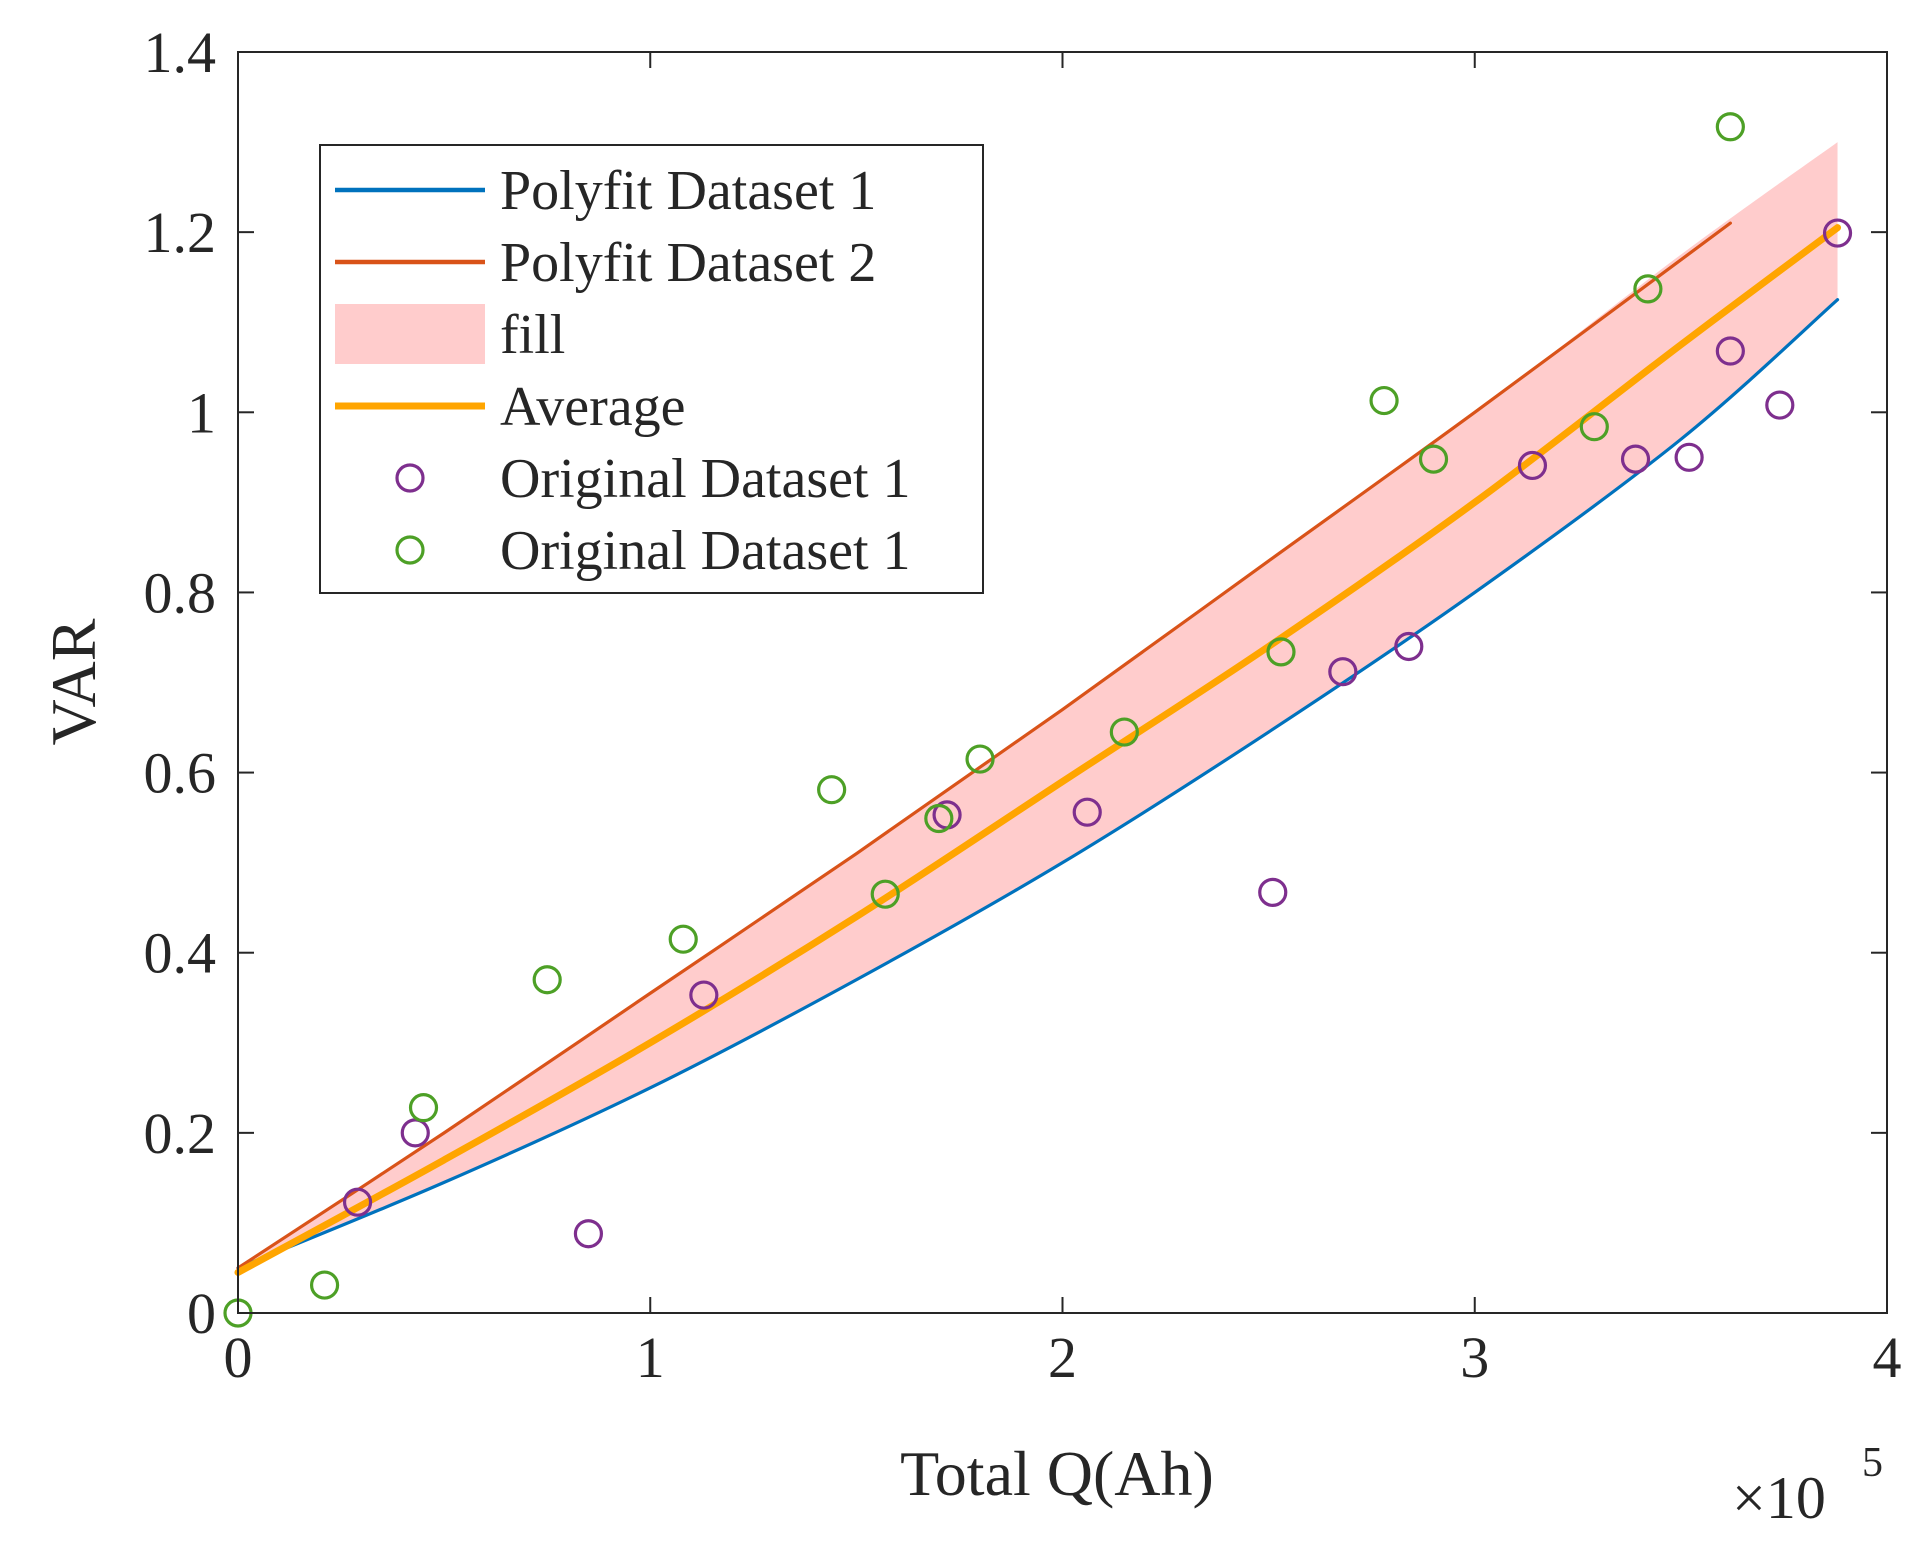  I want to click on x-tick-label: 3, so click(1474, 1357).